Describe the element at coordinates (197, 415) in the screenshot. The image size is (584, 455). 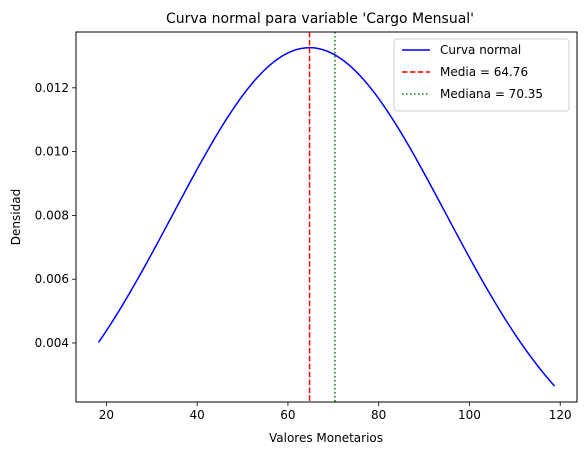
I see `x-tick-label: 40` at that location.